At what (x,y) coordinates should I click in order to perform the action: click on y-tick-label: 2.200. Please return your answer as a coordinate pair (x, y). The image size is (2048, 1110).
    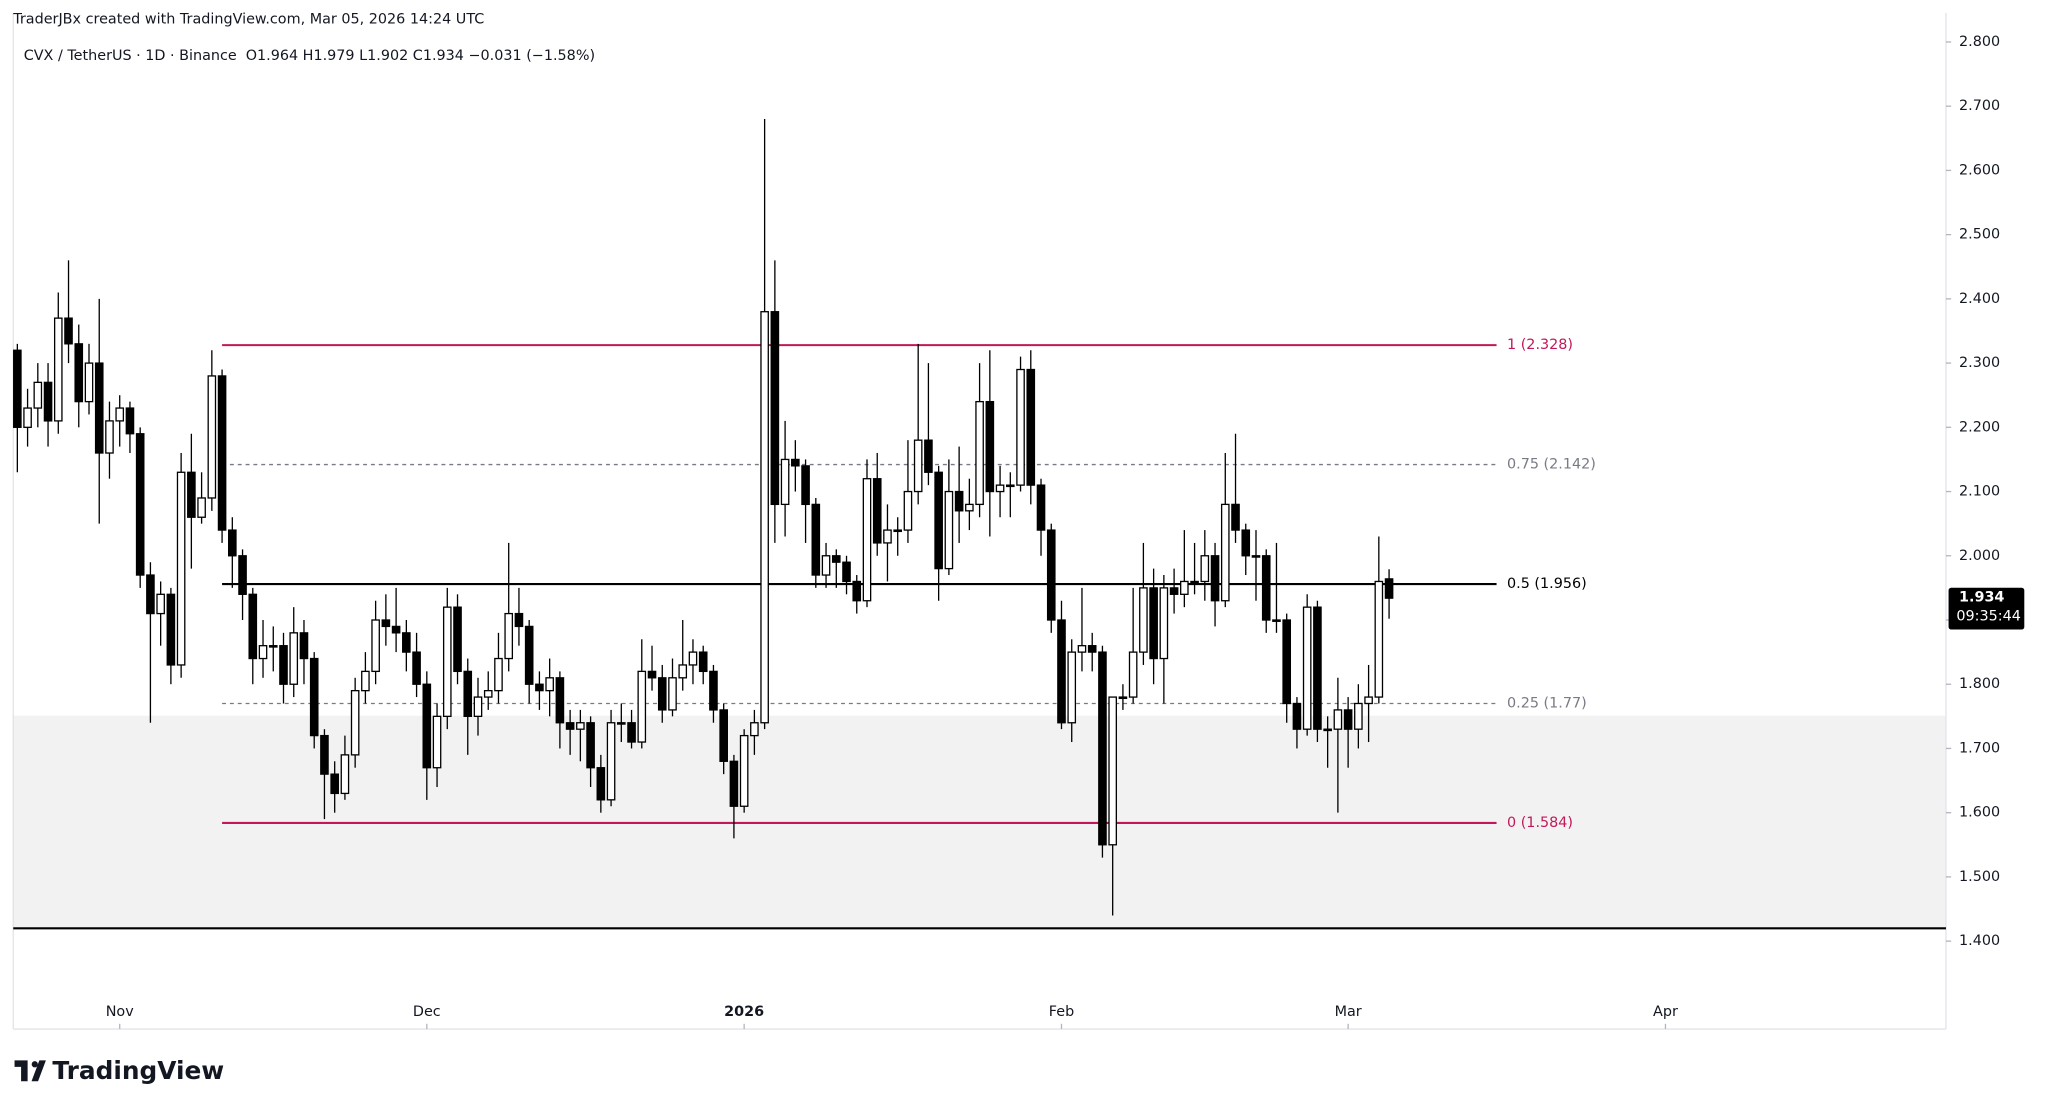
    Looking at the image, I should click on (1979, 427).